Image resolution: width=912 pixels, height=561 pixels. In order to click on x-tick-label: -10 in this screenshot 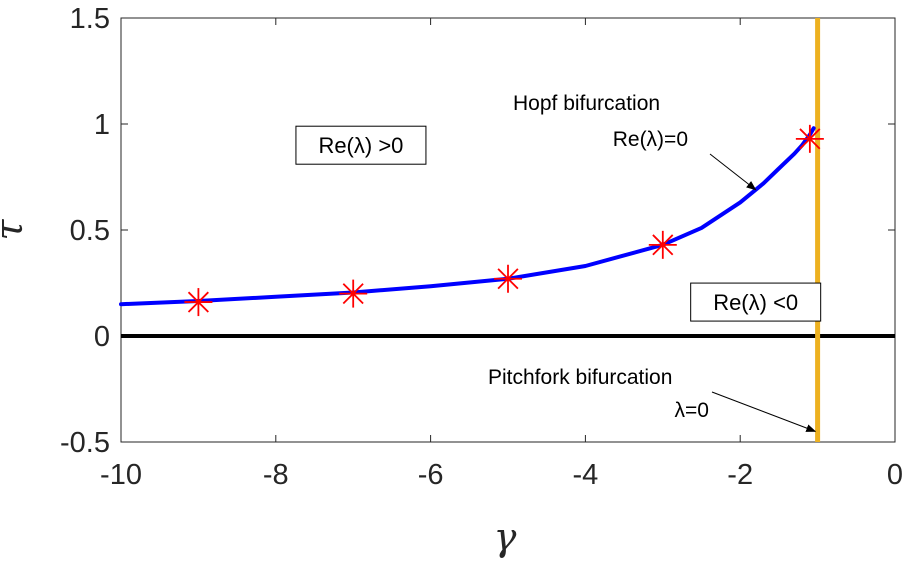, I will do `click(121, 475)`.